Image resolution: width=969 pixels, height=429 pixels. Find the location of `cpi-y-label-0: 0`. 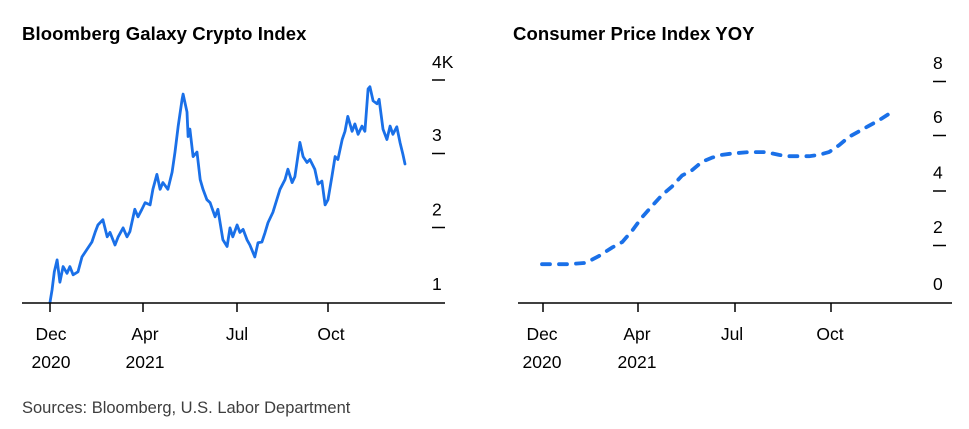

cpi-y-label-0: 0 is located at coordinates (938, 284).